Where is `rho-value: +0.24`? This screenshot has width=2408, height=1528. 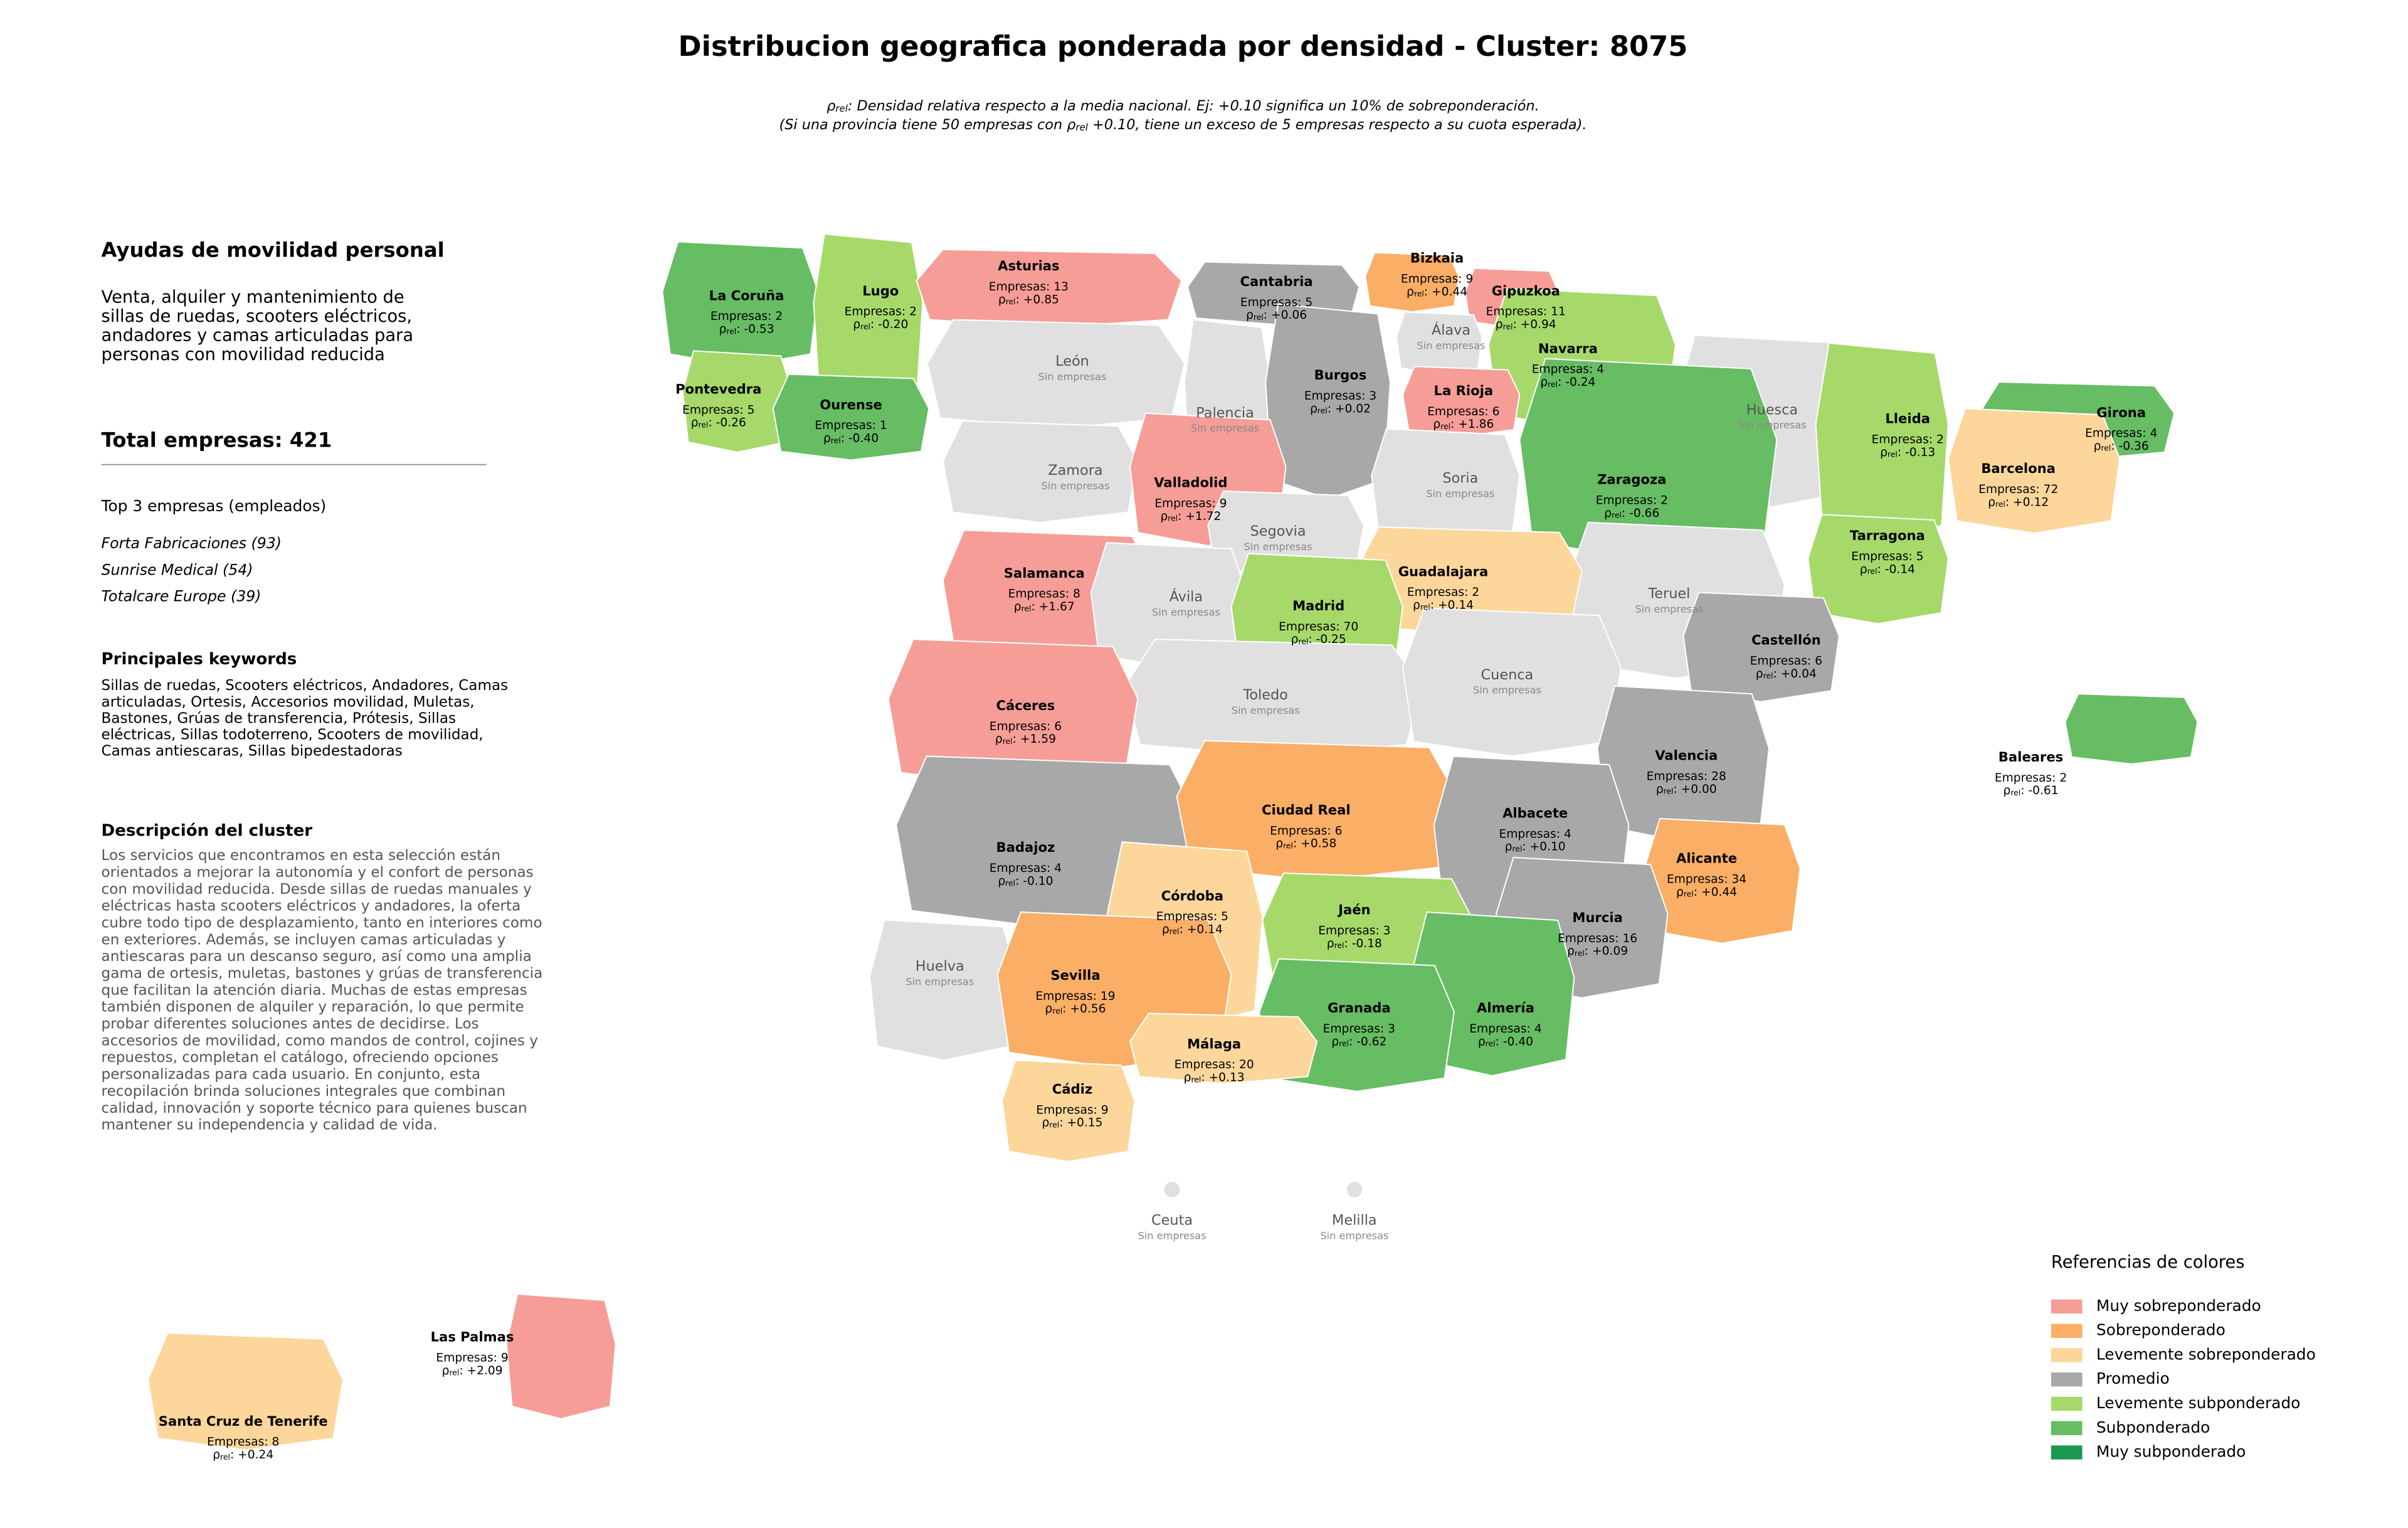
rho-value: +0.24 is located at coordinates (255, 1455).